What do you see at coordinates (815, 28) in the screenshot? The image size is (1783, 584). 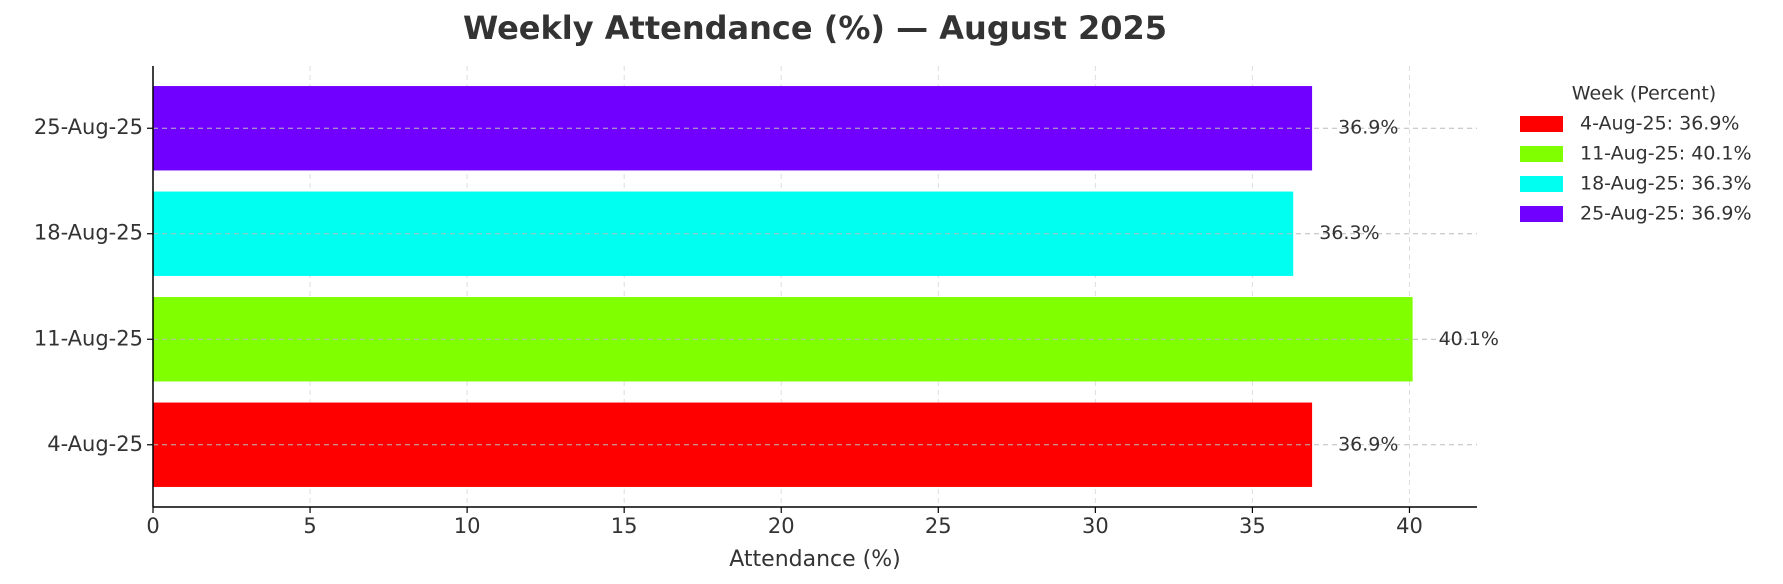 I see `chart-title: Weekly Attendance (%) — August 2025` at bounding box center [815, 28].